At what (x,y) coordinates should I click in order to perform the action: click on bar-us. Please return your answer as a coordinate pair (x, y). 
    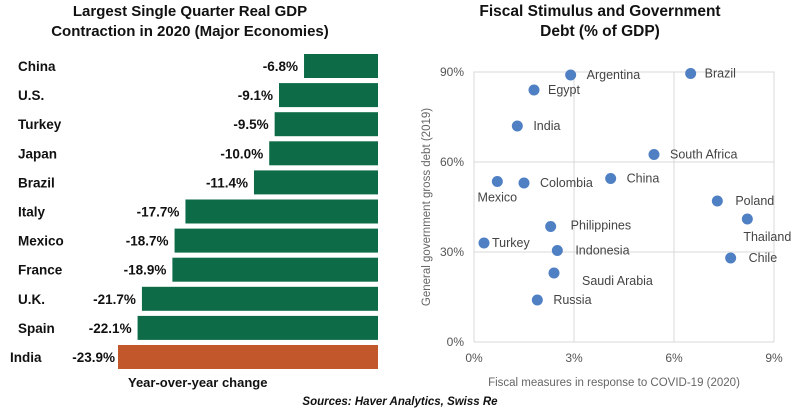
    Looking at the image, I should click on (328, 95).